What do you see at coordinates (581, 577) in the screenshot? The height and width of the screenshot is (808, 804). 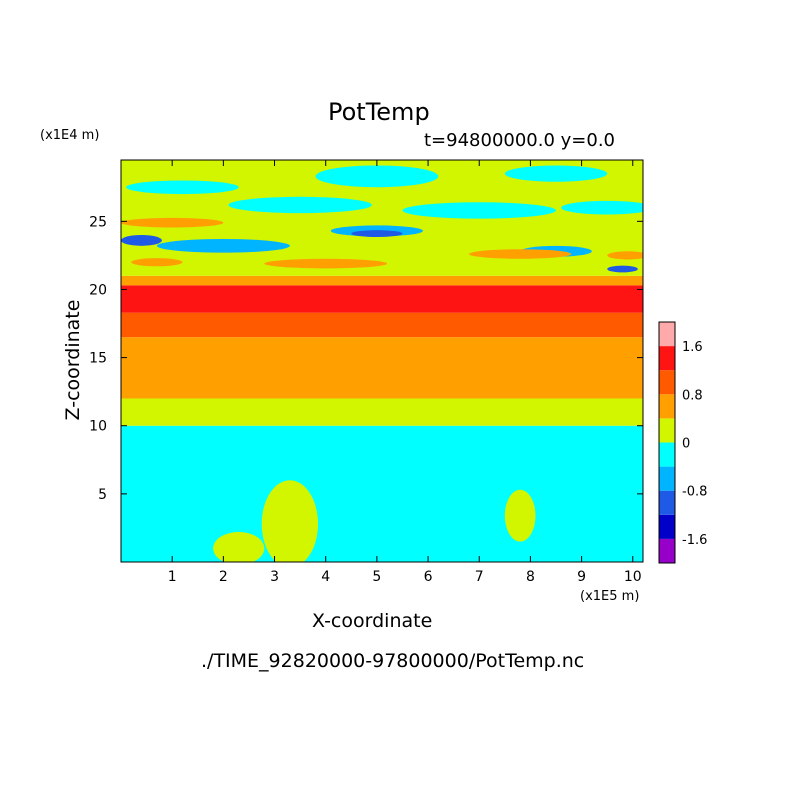 I see `x-tick-label: 9` at bounding box center [581, 577].